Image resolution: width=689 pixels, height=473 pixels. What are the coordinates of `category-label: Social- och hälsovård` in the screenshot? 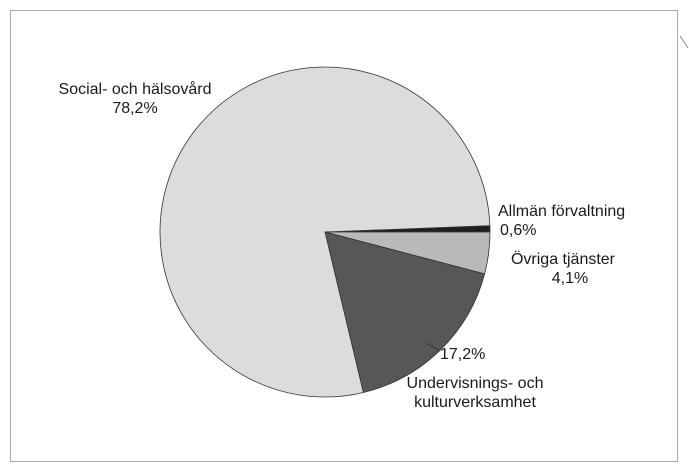 It's located at (135, 89).